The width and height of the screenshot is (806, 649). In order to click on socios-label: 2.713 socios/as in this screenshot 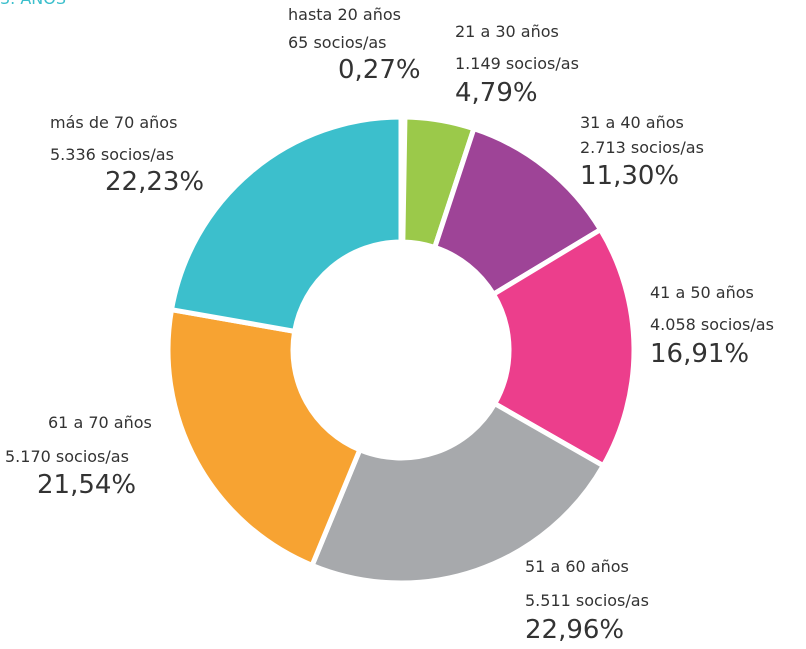, I will do `click(642, 147)`.